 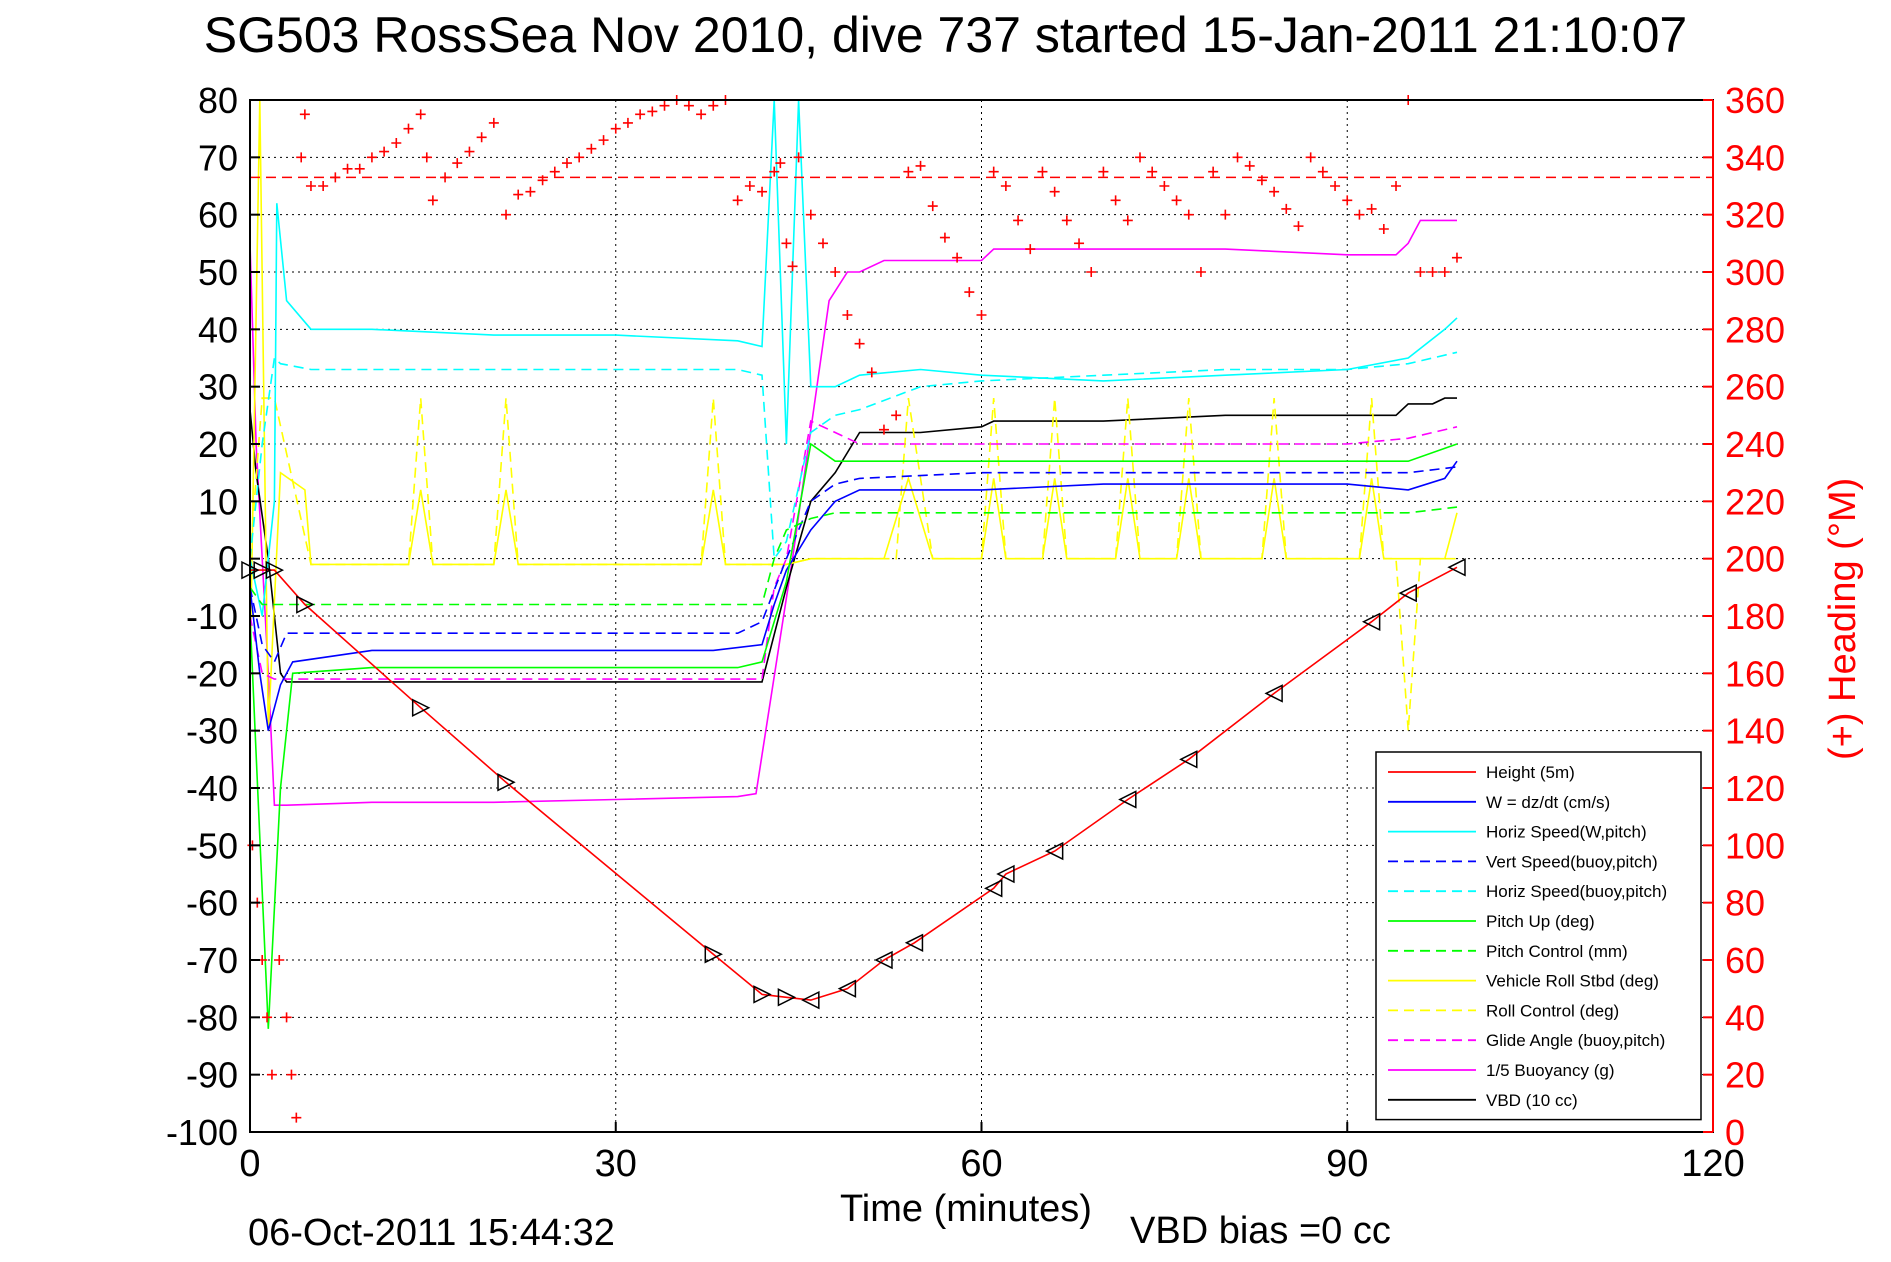 I want to click on y2-tick-label: 60, so click(x=1745, y=960).